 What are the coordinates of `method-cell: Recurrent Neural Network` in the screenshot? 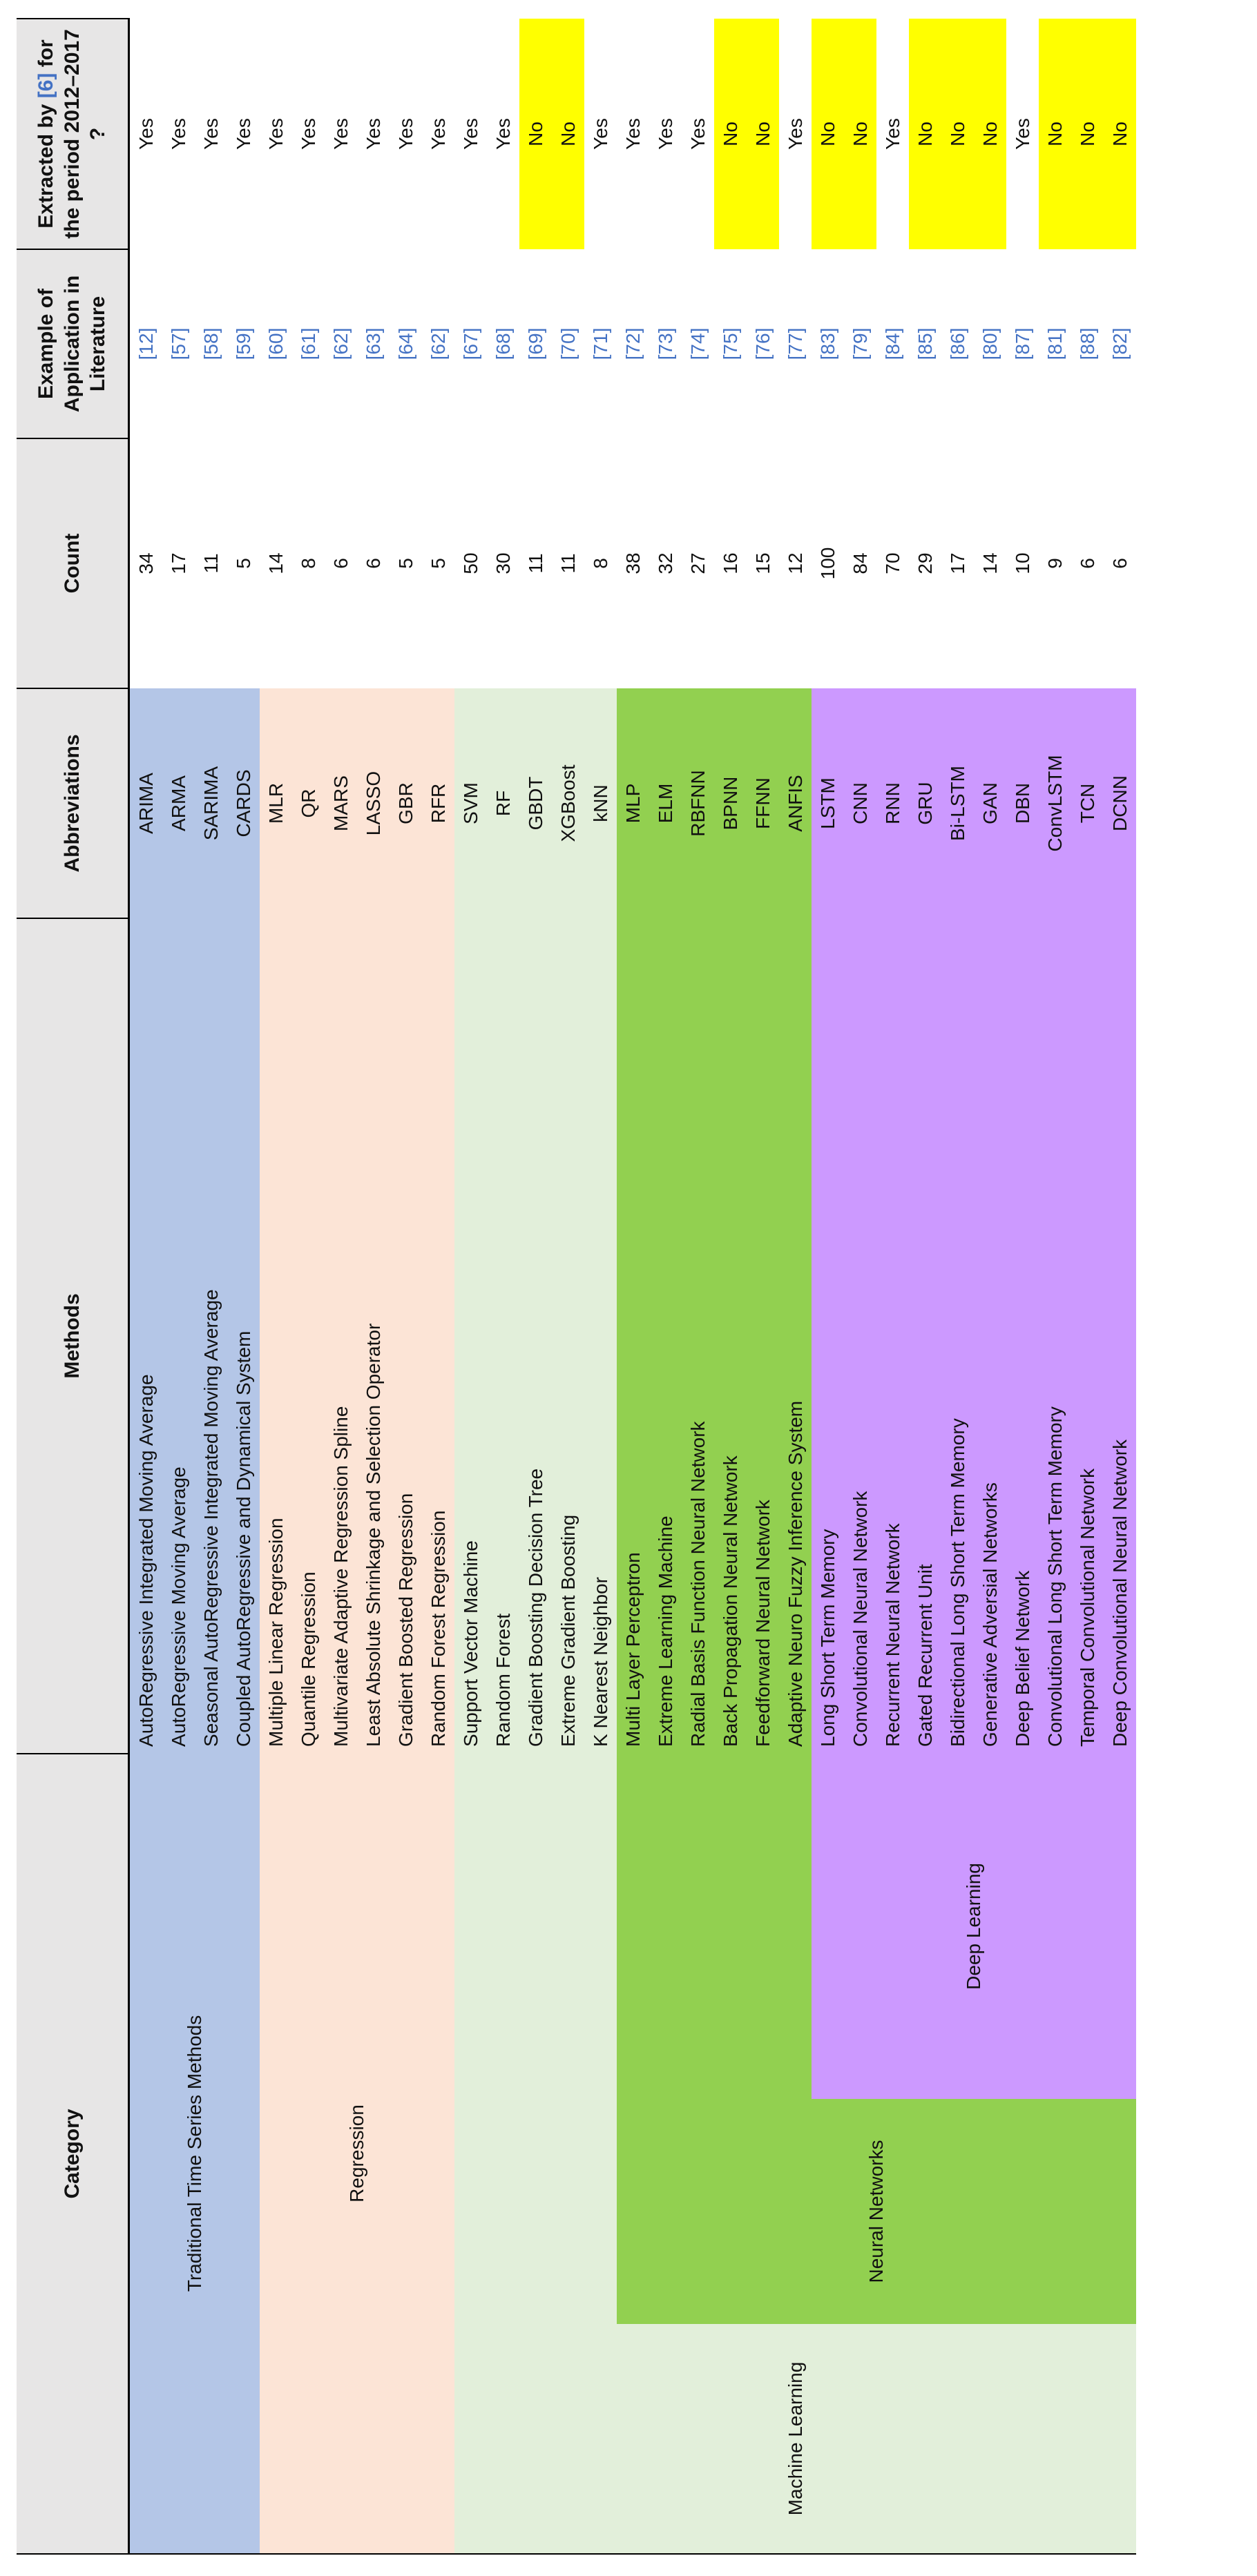 It's located at (892, 1336).